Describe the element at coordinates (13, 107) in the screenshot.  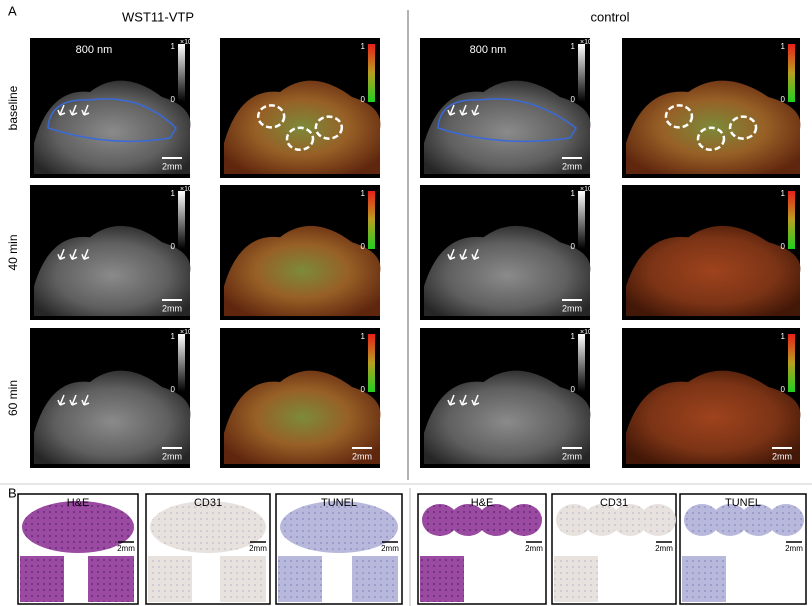
I see `row-label: baseline` at that location.